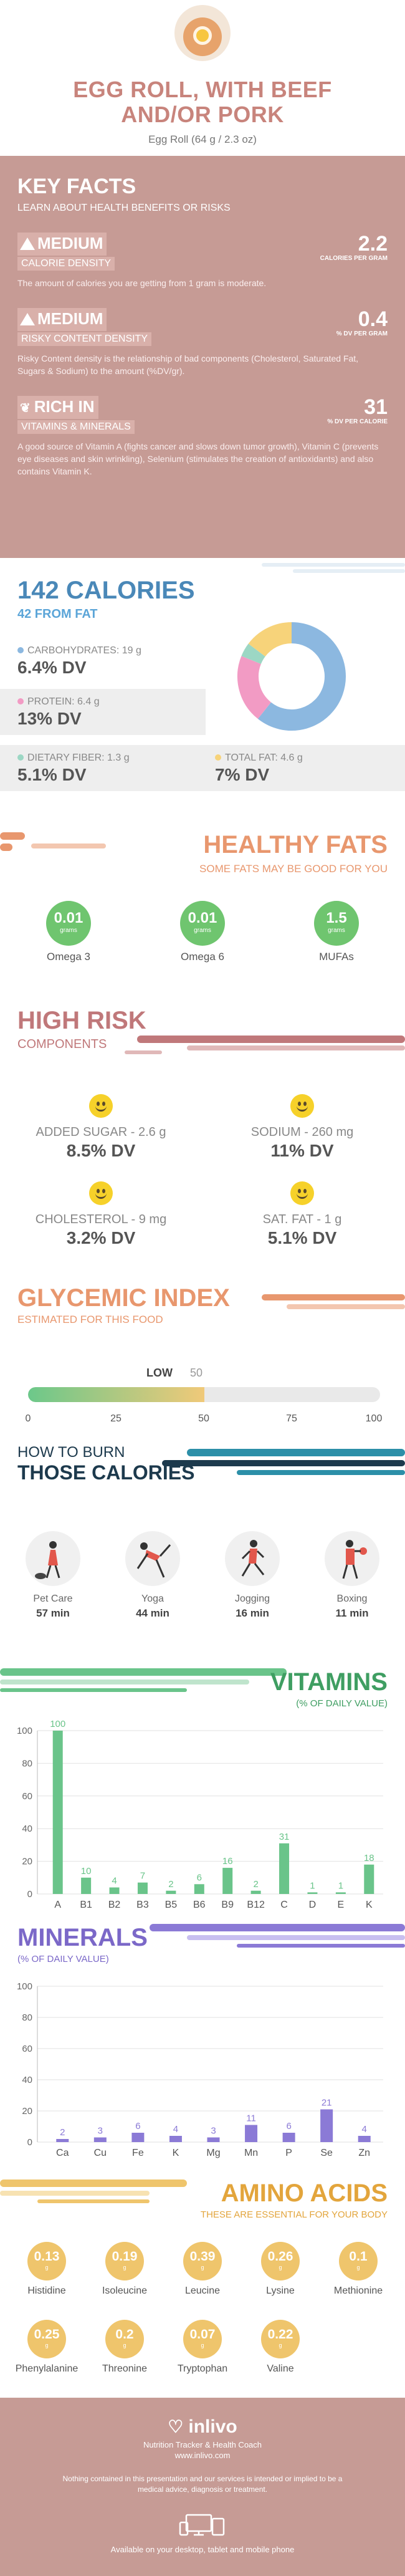 The height and width of the screenshot is (2576, 405). Describe the element at coordinates (364, 2153) in the screenshot. I see `x-tick-label: Zn` at that location.